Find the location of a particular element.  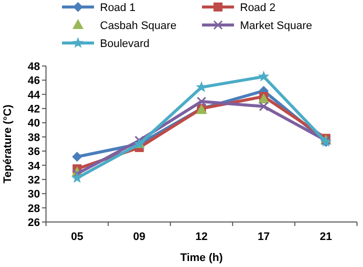

x-tick-label: 21 is located at coordinates (326, 237).